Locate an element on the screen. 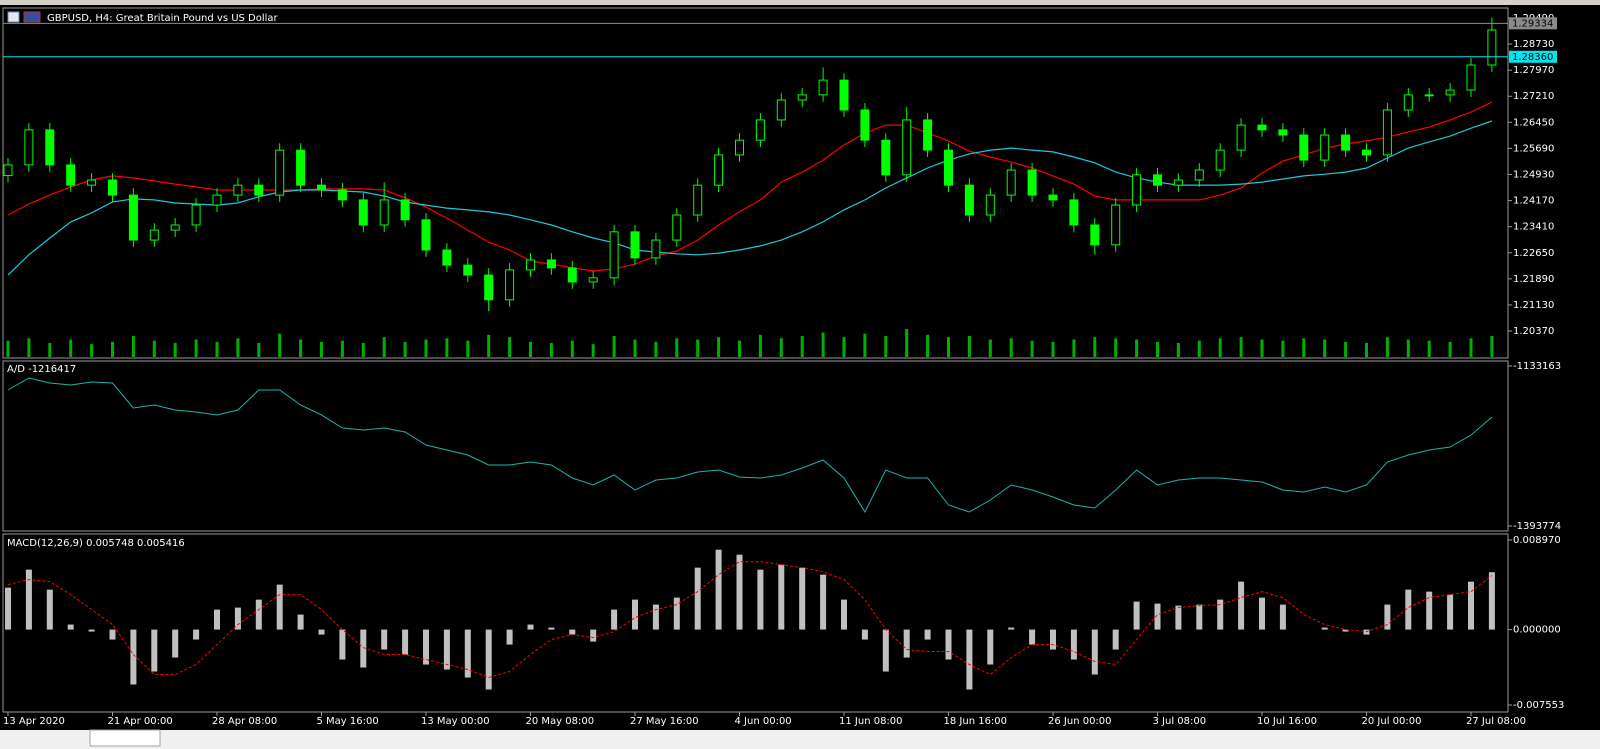  y-tick-label: 1.27970 is located at coordinates (1533, 70).